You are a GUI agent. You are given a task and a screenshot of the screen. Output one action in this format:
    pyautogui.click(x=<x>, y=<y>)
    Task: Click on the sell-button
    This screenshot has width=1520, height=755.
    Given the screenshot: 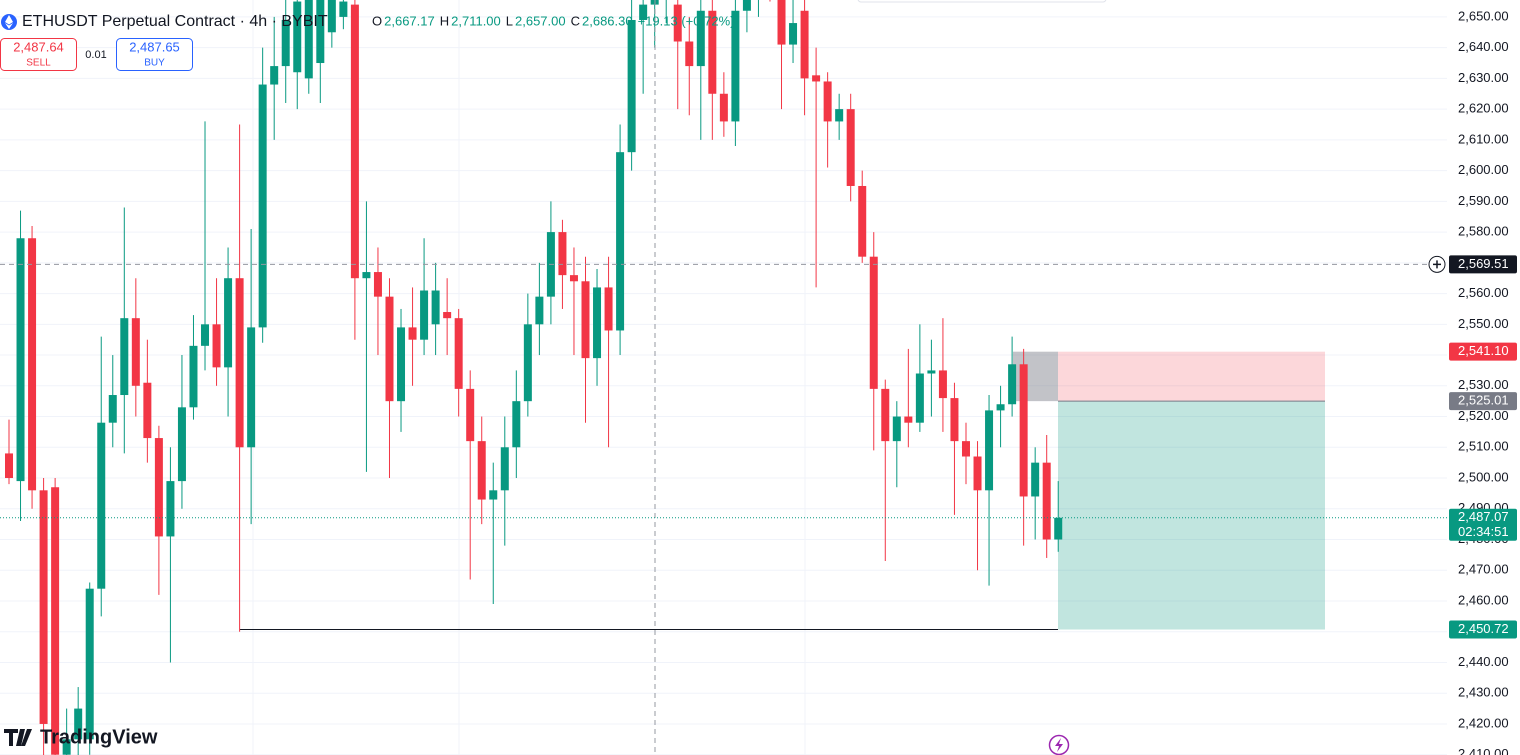 What is the action you would take?
    pyautogui.click(x=38, y=54)
    